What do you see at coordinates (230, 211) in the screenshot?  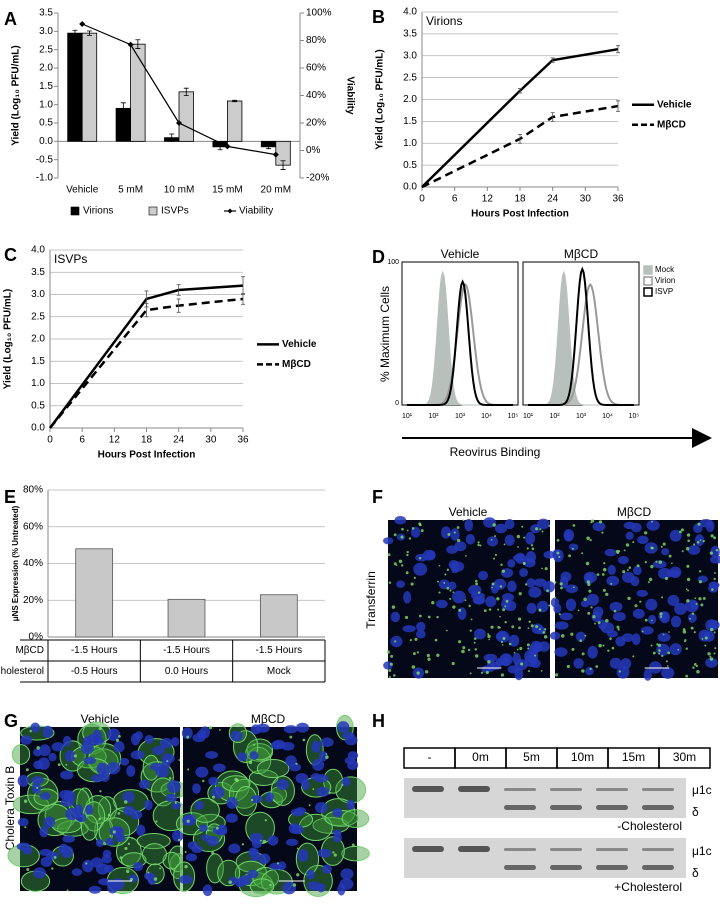 I see `legend-marker` at bounding box center [230, 211].